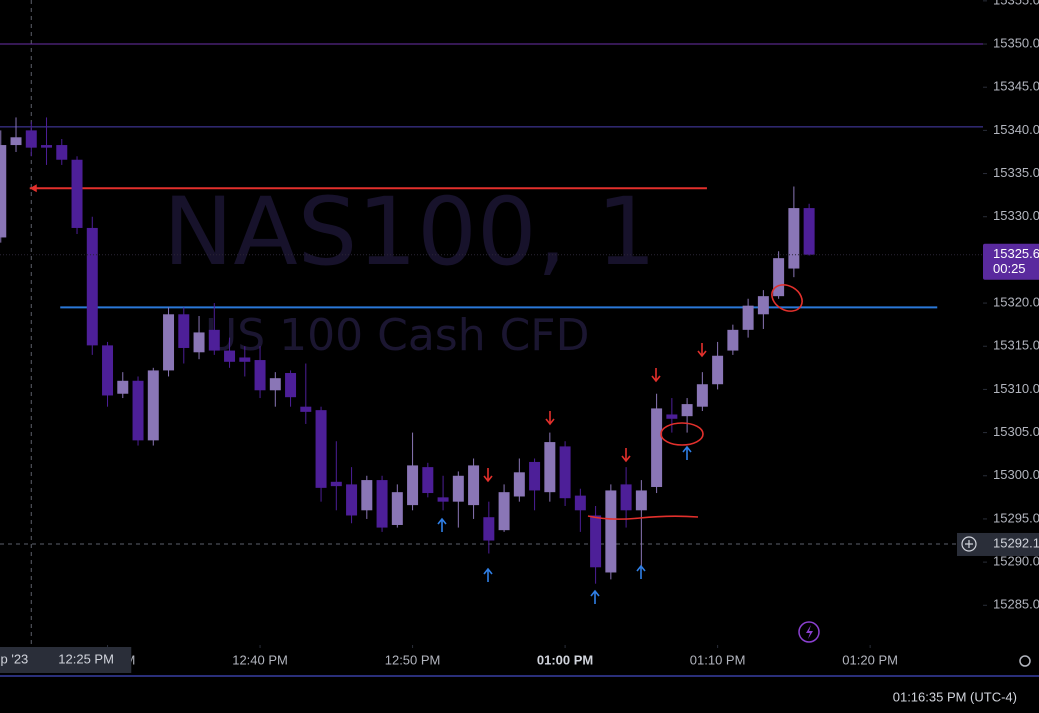  What do you see at coordinates (1016, 86) in the screenshot?
I see `y-tick-label: 15345.0` at bounding box center [1016, 86].